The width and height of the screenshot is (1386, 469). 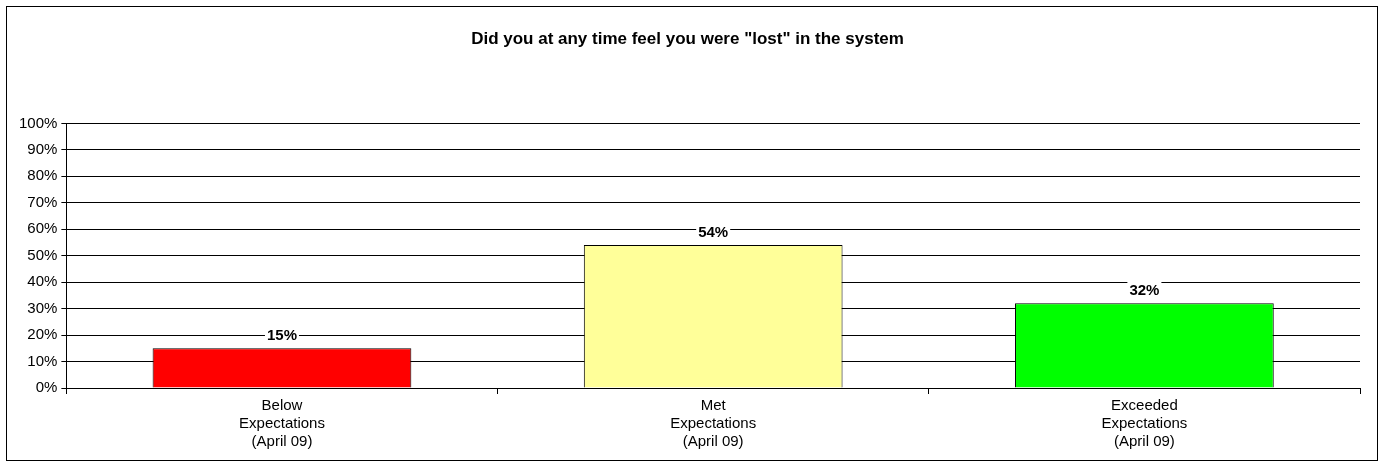 What do you see at coordinates (46, 387) in the screenshot?
I see `y-tick-label: 0%` at bounding box center [46, 387].